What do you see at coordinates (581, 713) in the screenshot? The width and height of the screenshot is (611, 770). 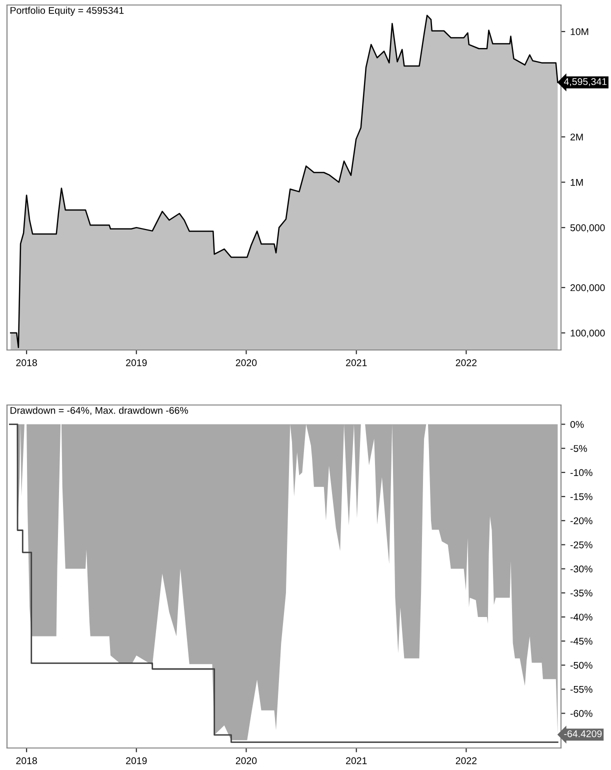 I see `y-tick-label: -60%` at bounding box center [581, 713].